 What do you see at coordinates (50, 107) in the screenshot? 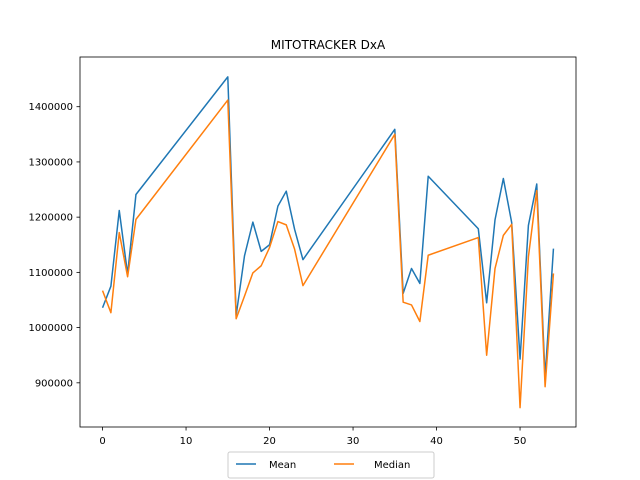
I see `y-tick-label: 1400000` at bounding box center [50, 107].